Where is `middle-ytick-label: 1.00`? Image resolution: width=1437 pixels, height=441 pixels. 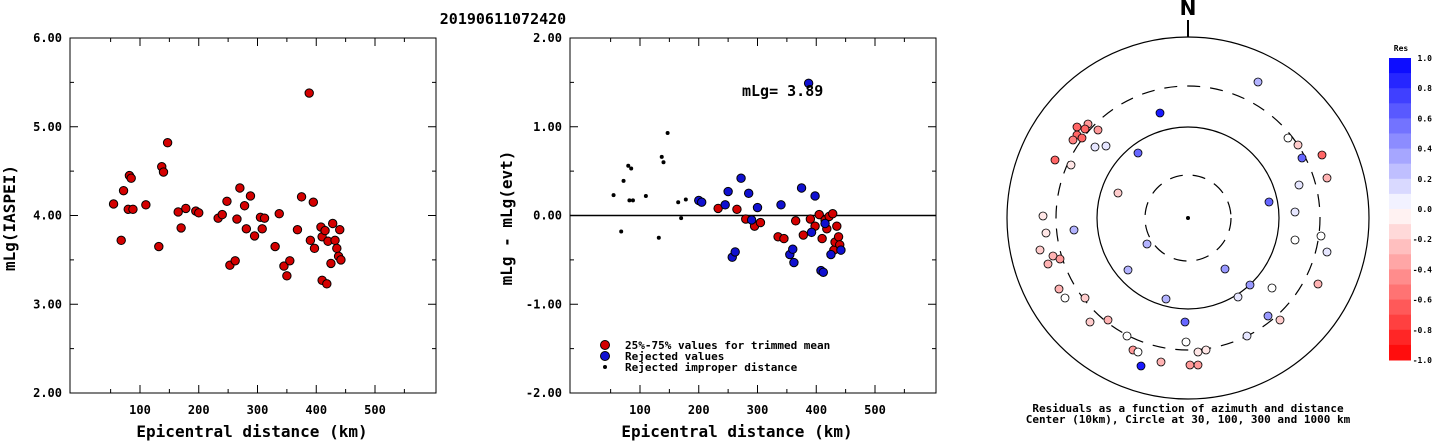 middle-ytick-label: 1.00 is located at coordinates (547, 127).